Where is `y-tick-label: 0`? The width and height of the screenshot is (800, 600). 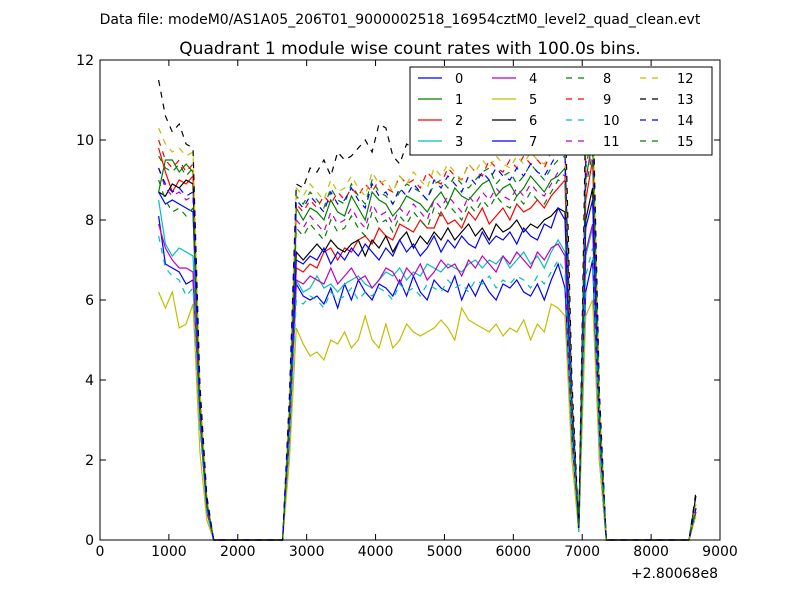
y-tick-label: 0 is located at coordinates (89, 541).